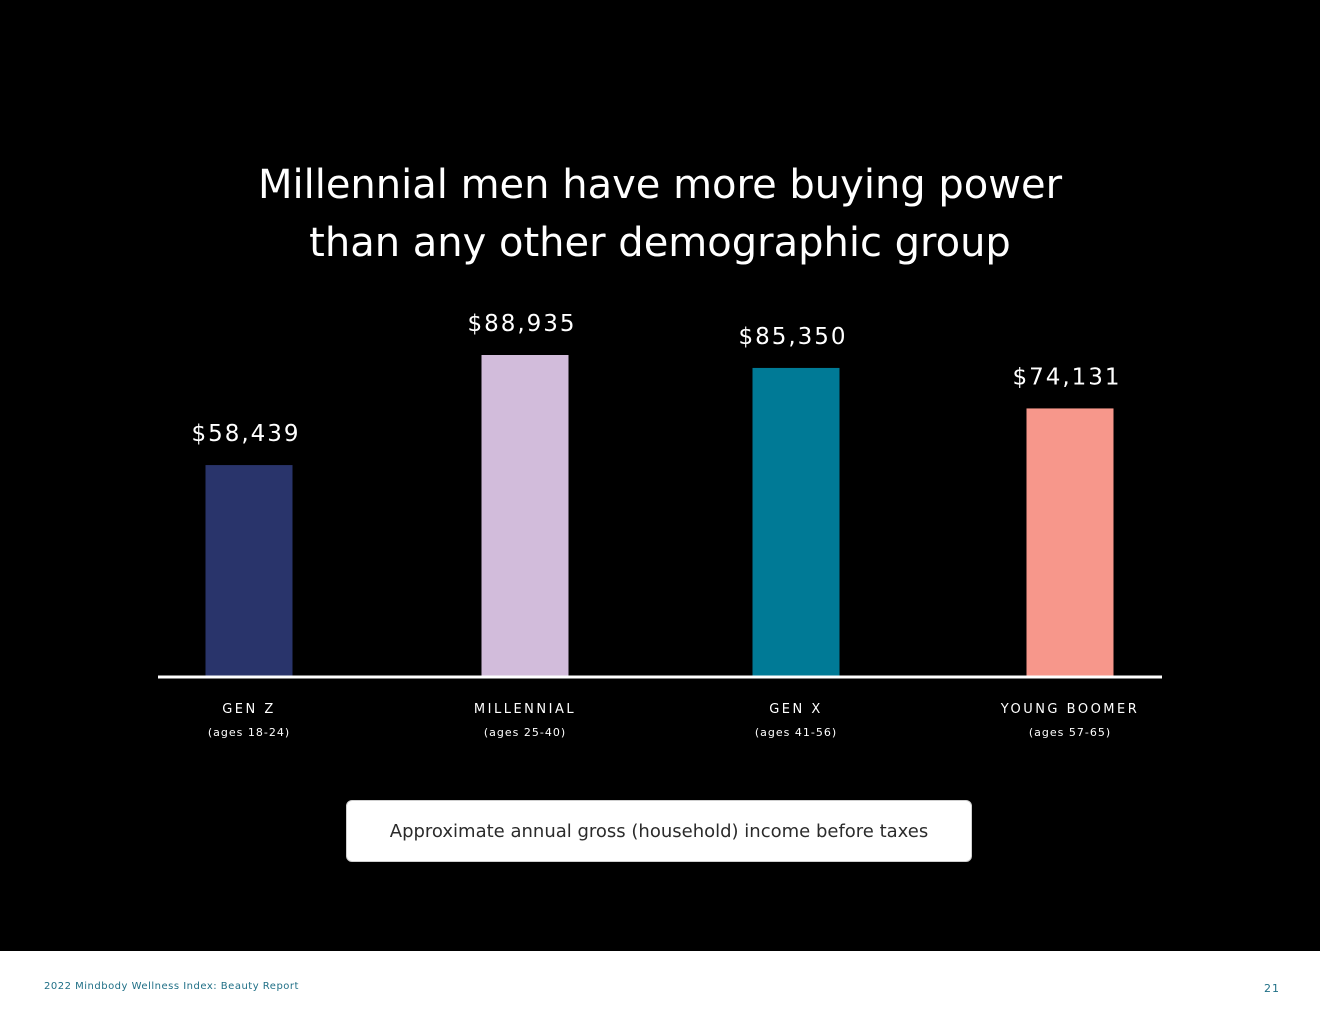  What do you see at coordinates (1070, 709) in the screenshot?
I see `category-label-3: YOUNG BOOMER` at bounding box center [1070, 709].